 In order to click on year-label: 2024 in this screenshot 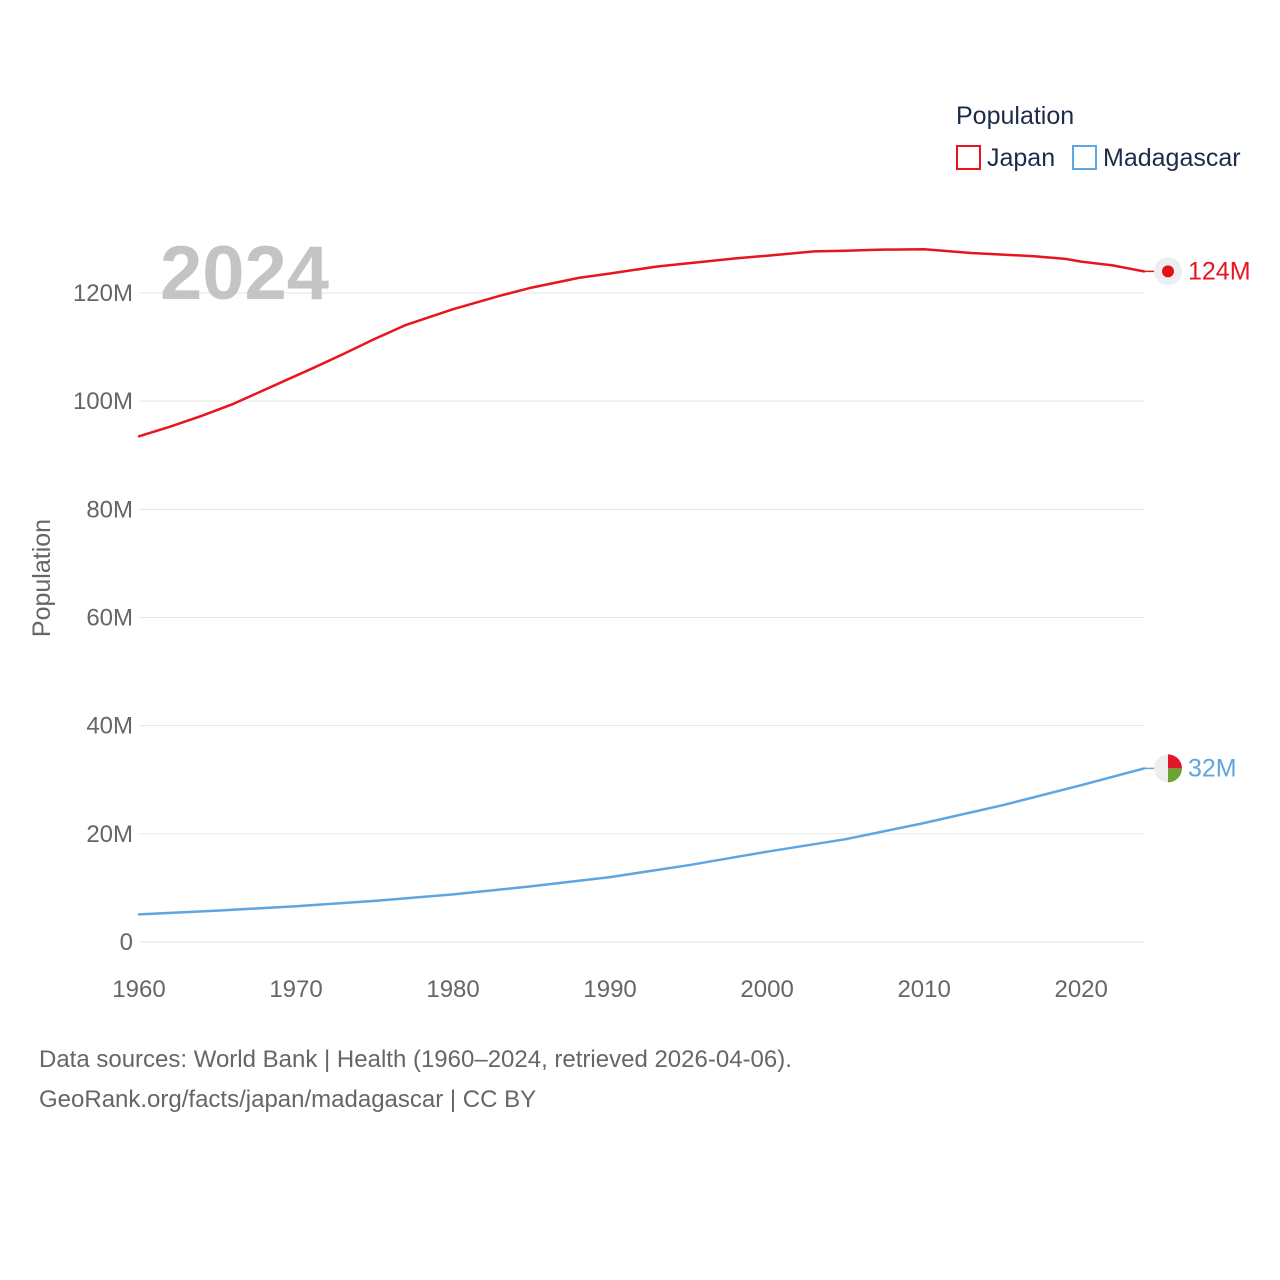, I will do `click(244, 273)`.